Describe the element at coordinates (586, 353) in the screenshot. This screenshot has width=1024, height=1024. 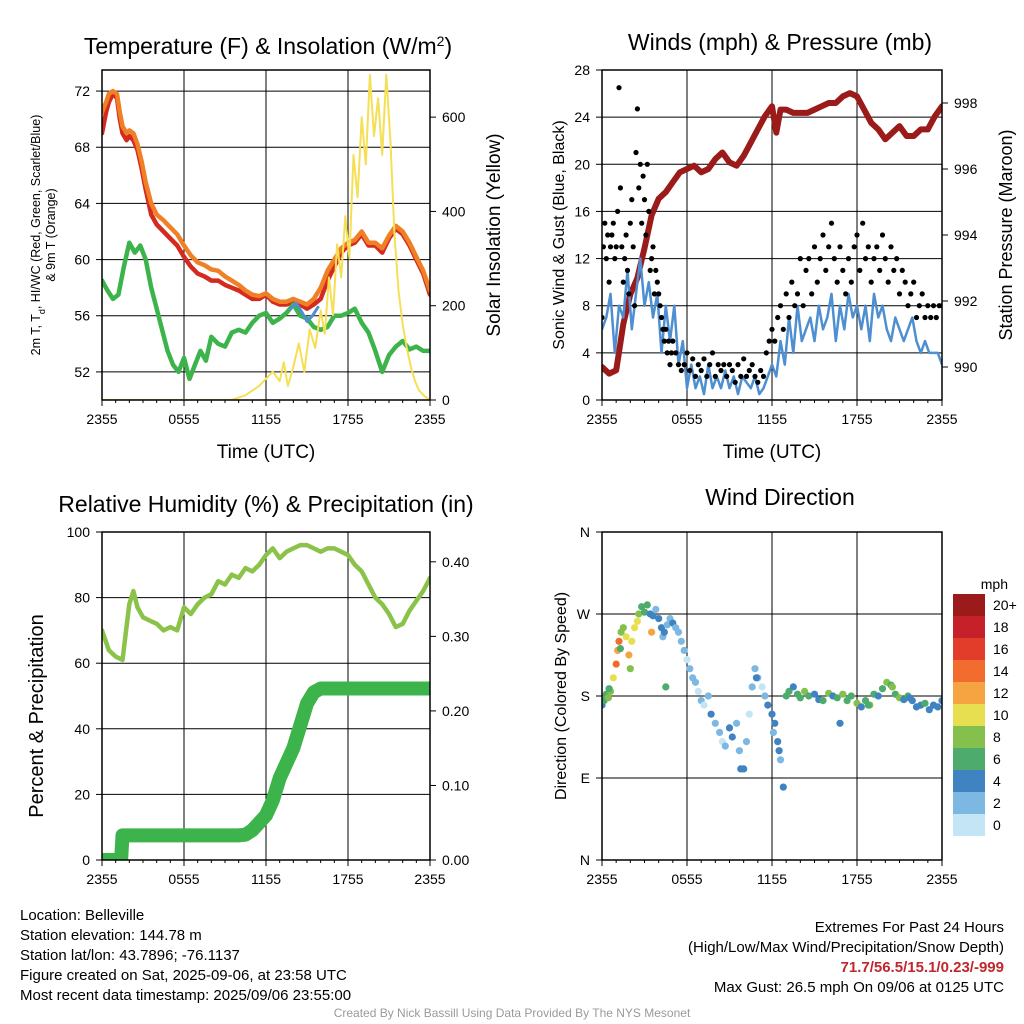
I see `y-tick-label: 4` at that location.